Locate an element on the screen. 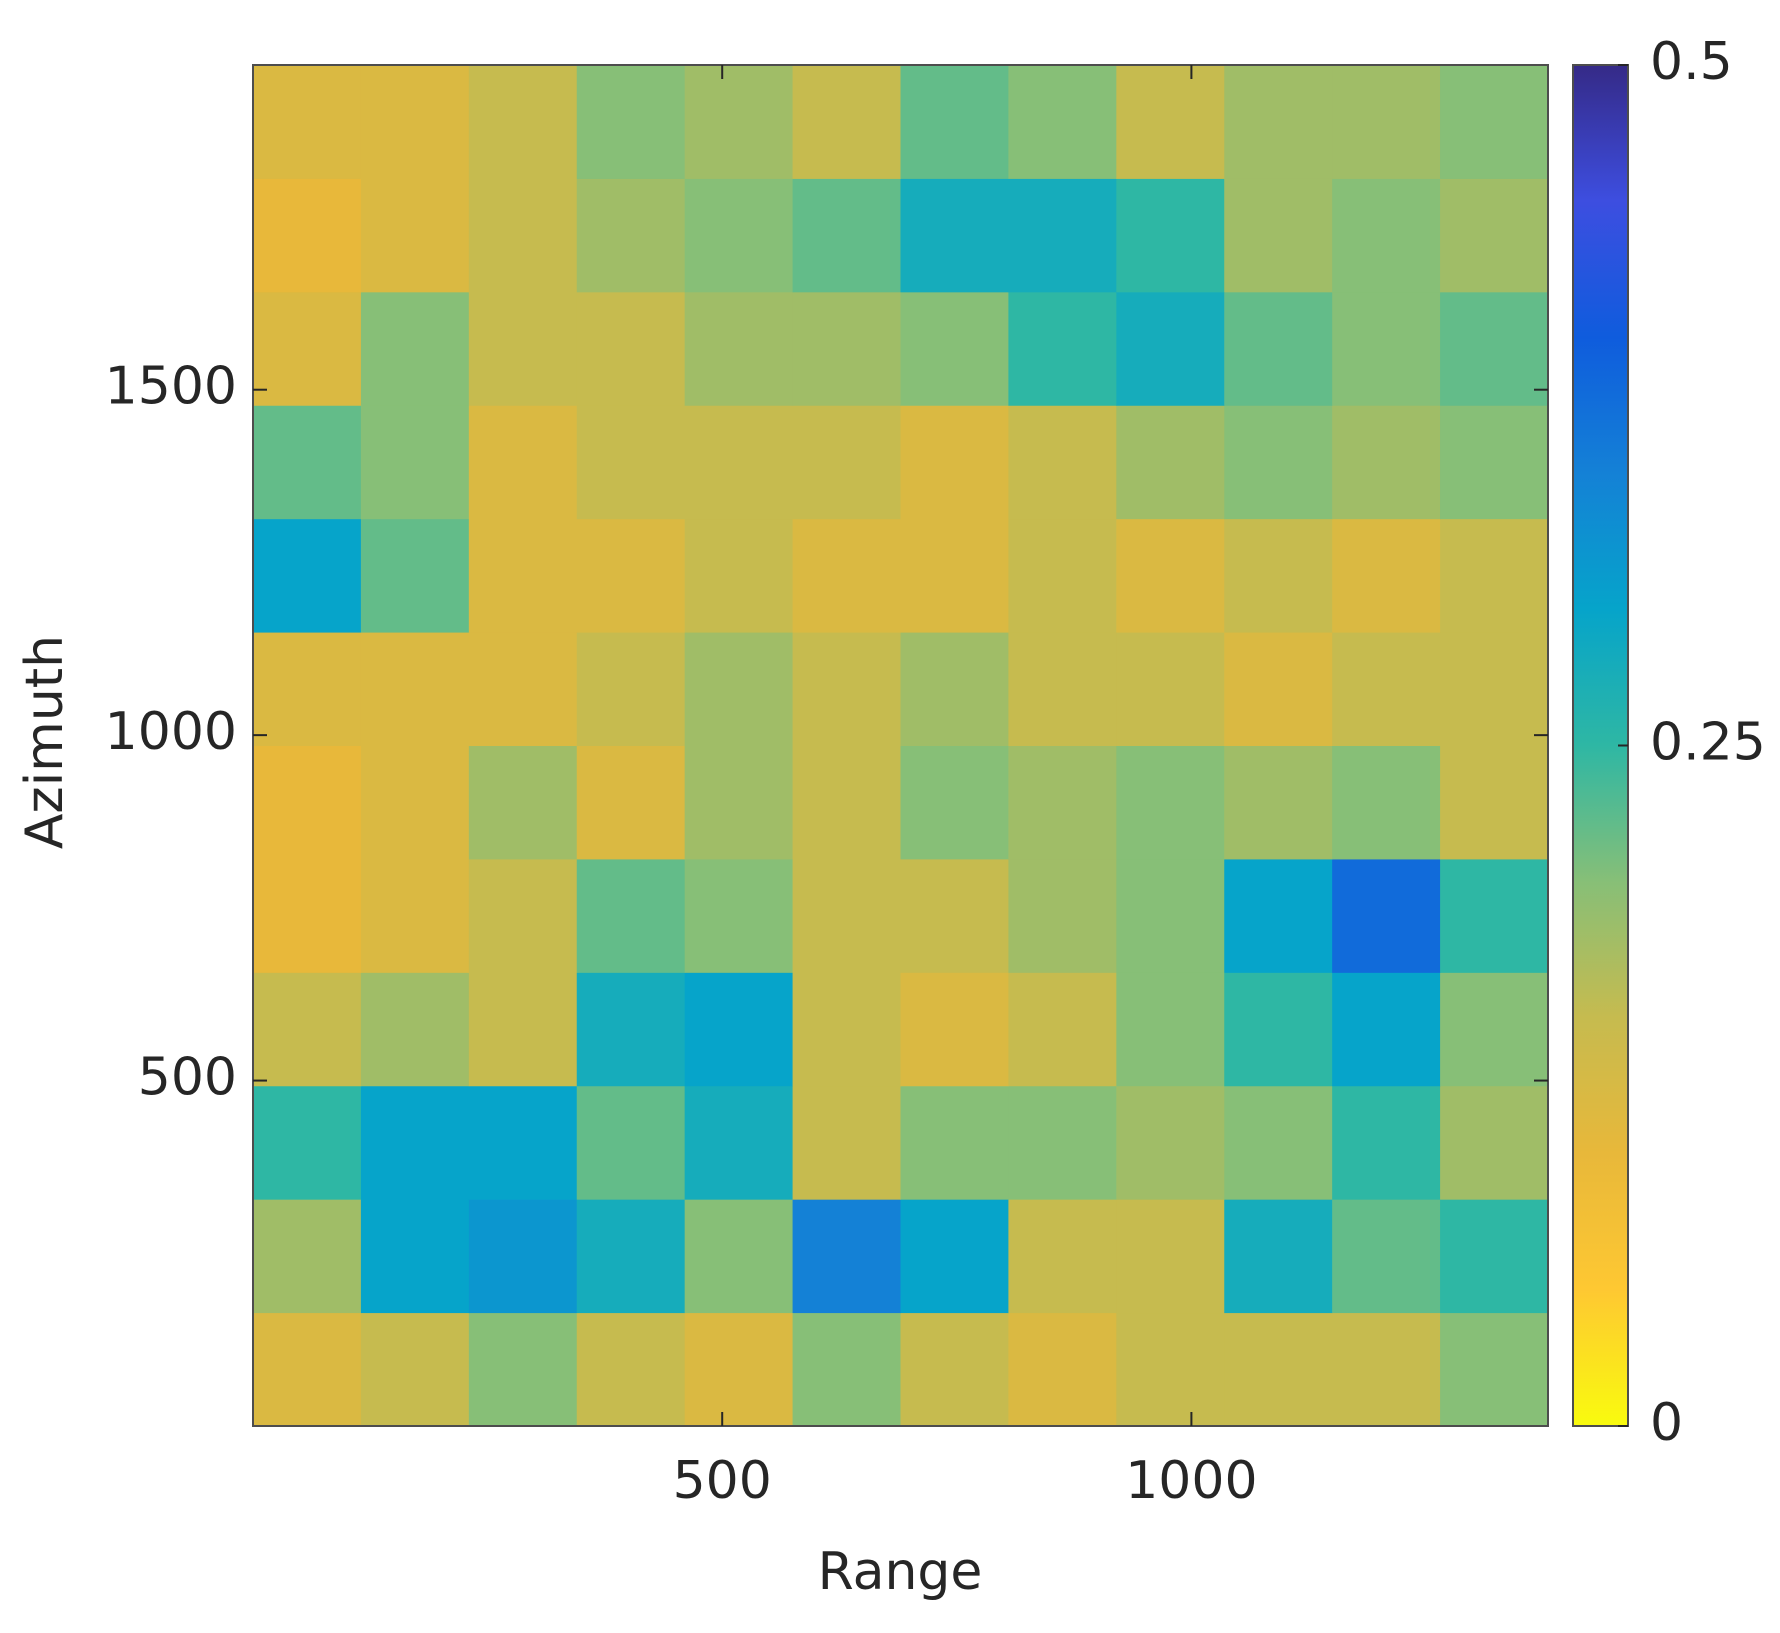 This screenshot has width=1780, height=1633. x-tick-label: 500 is located at coordinates (722, 1481).